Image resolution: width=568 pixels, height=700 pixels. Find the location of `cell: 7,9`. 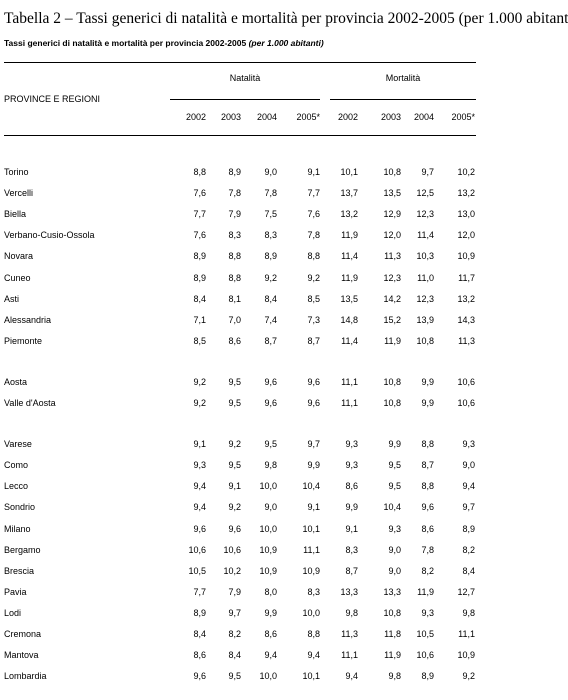

cell: 7,9 is located at coordinates (234, 214).